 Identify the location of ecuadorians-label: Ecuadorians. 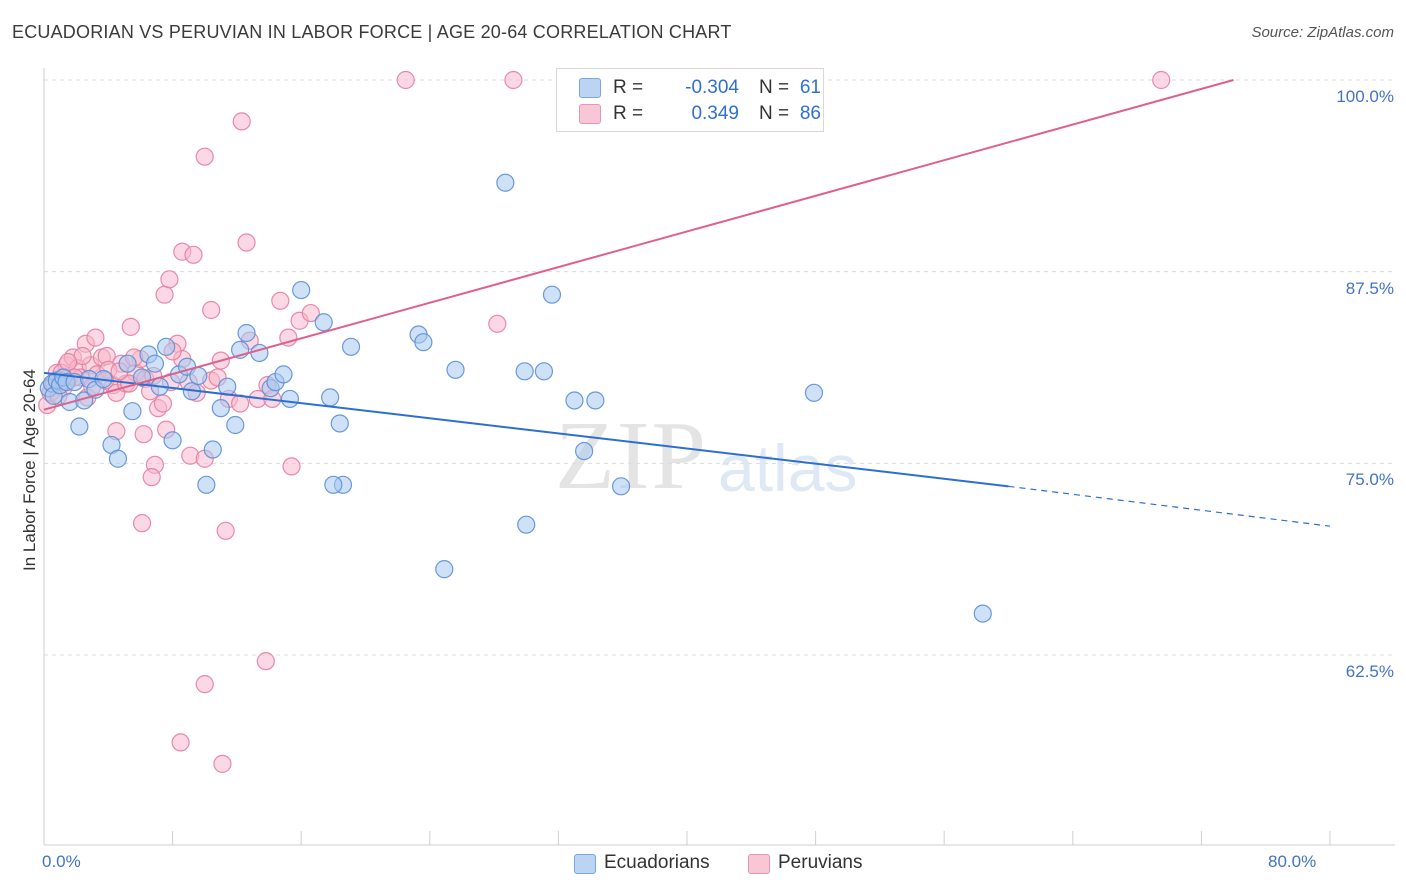
(657, 862).